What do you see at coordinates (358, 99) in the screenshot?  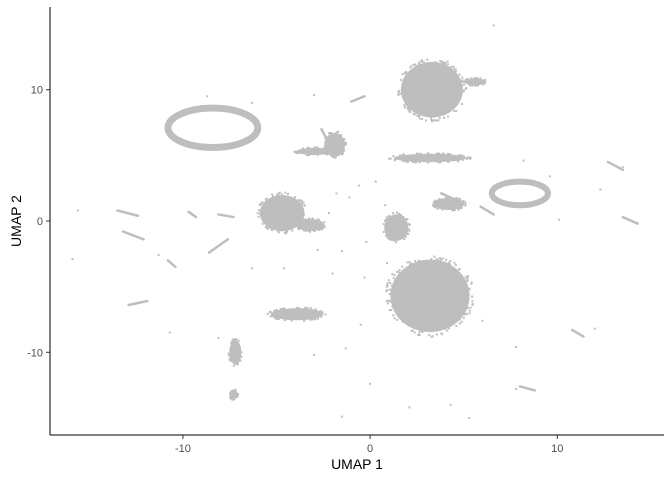 I see `strand-strand-i` at bounding box center [358, 99].